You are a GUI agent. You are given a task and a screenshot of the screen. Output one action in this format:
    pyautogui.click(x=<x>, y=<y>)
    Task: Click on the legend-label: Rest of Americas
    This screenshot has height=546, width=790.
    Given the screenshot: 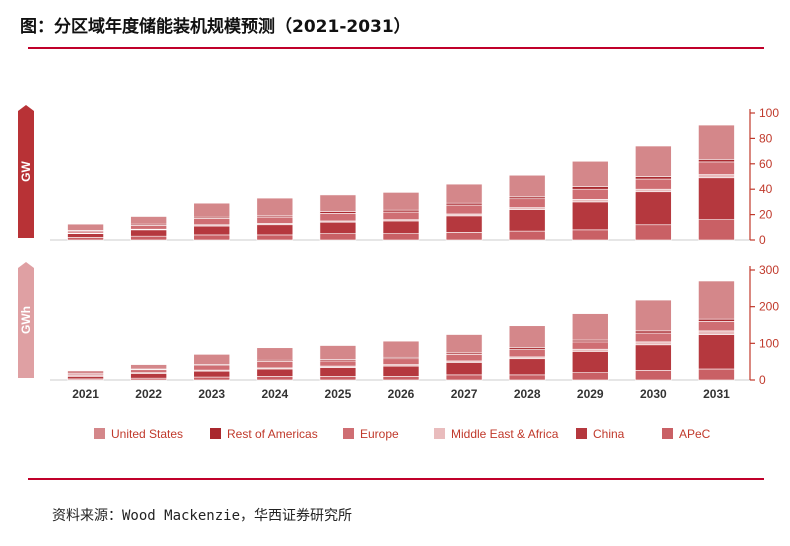 What is the action you would take?
    pyautogui.click(x=272, y=434)
    